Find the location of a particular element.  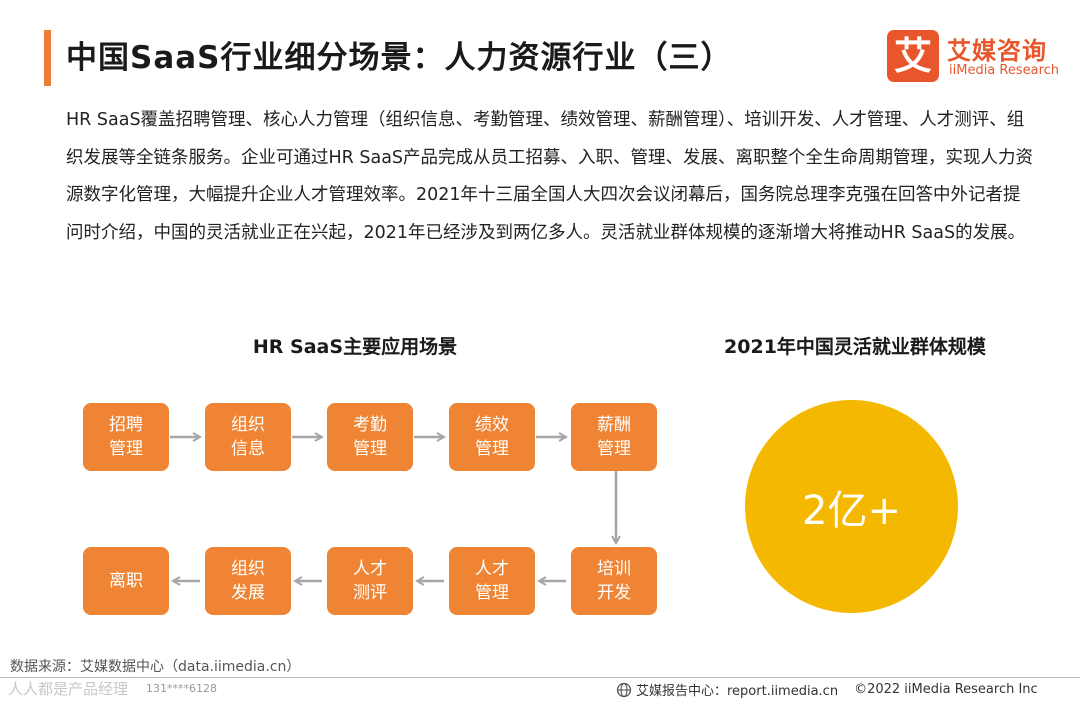

scale-circle: 2亿+ is located at coordinates (851, 506).